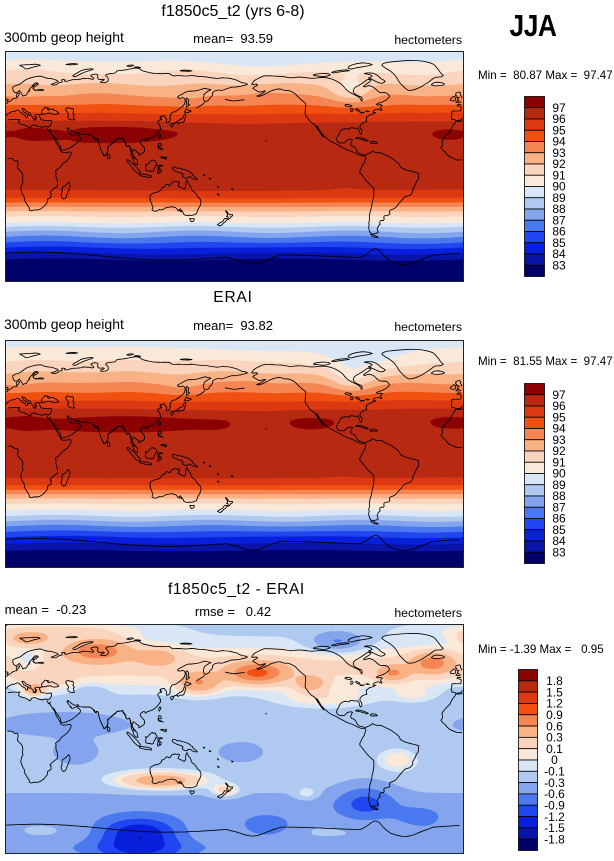 The height and width of the screenshot is (861, 614). I want to click on svg-text: 0.6, so click(554, 726).